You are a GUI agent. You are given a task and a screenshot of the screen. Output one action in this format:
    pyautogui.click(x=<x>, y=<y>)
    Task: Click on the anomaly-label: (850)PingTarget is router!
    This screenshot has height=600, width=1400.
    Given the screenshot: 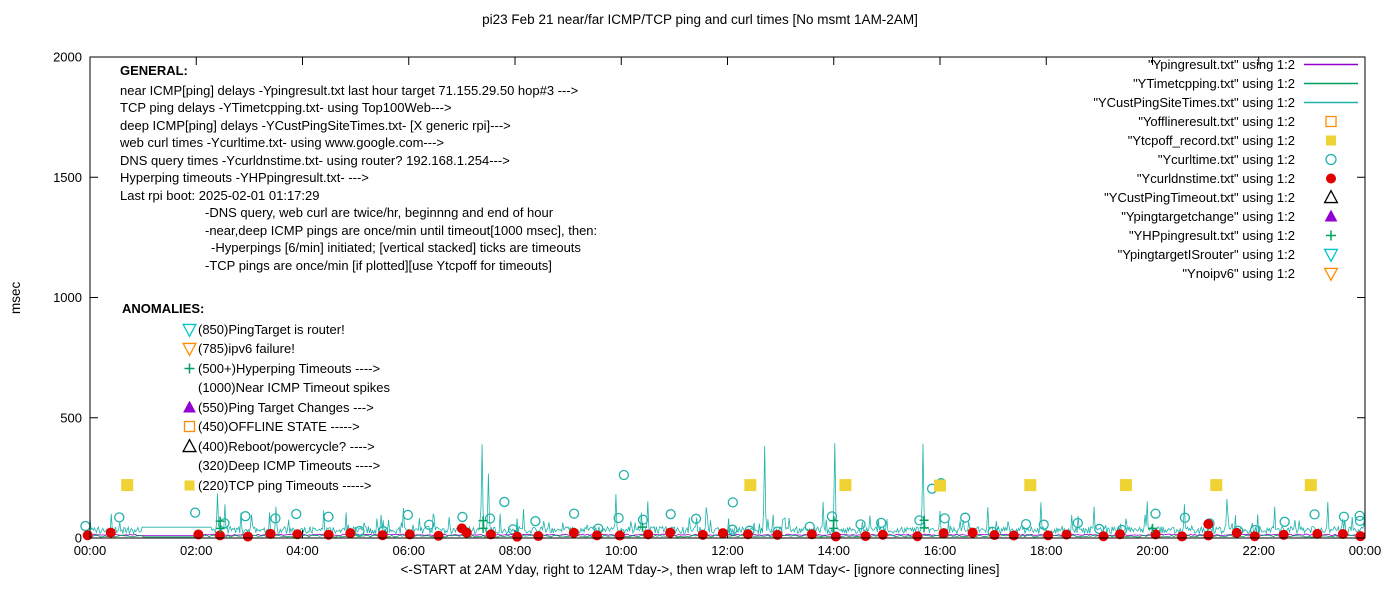 What is the action you would take?
    pyautogui.click(x=271, y=329)
    